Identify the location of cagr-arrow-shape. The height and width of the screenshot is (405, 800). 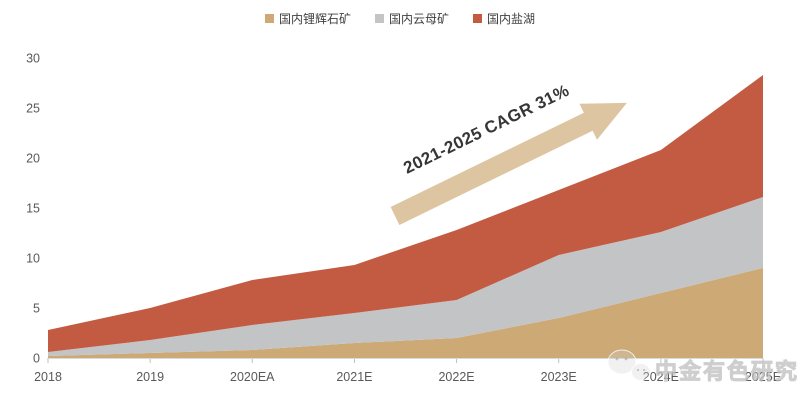
(508, 163).